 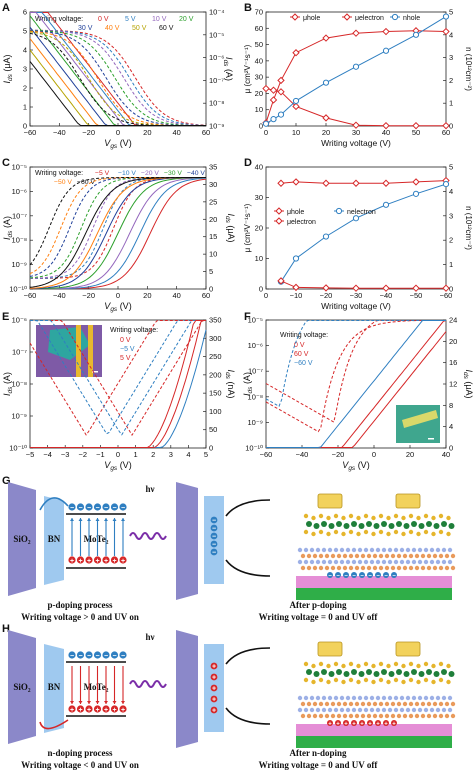 What do you see at coordinates (118, 233) in the screenshot?
I see `series-line-linear` at bounding box center [118, 233].